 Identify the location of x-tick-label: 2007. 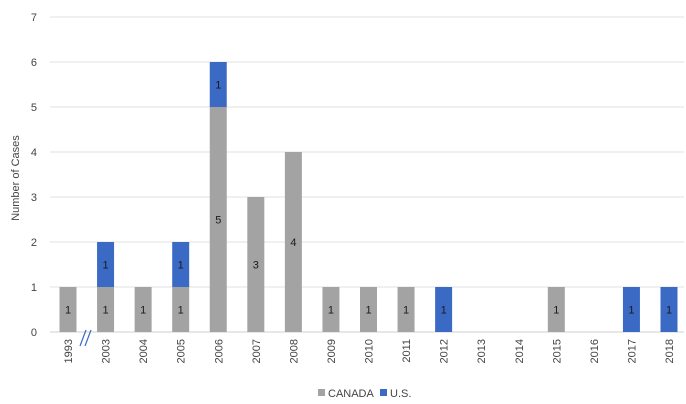
(257, 351).